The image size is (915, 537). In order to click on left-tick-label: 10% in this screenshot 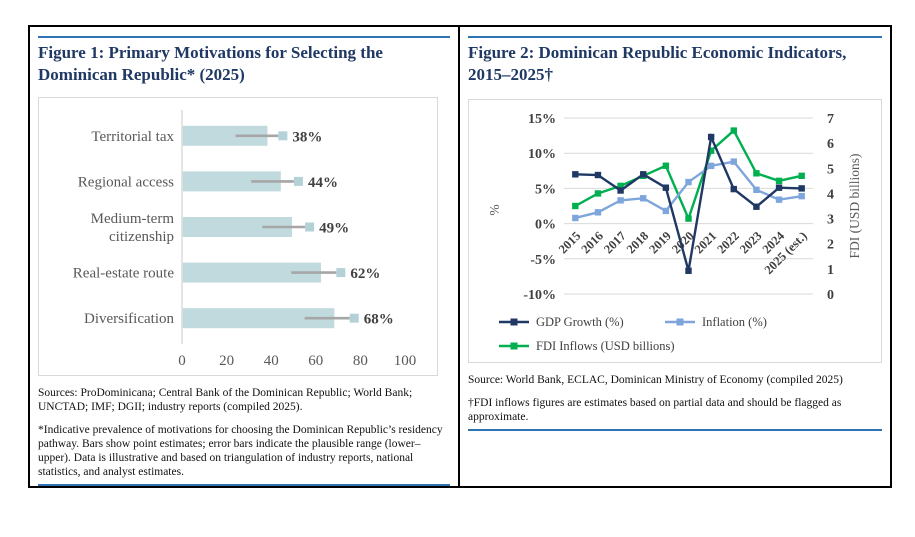, I will do `click(542, 154)`.